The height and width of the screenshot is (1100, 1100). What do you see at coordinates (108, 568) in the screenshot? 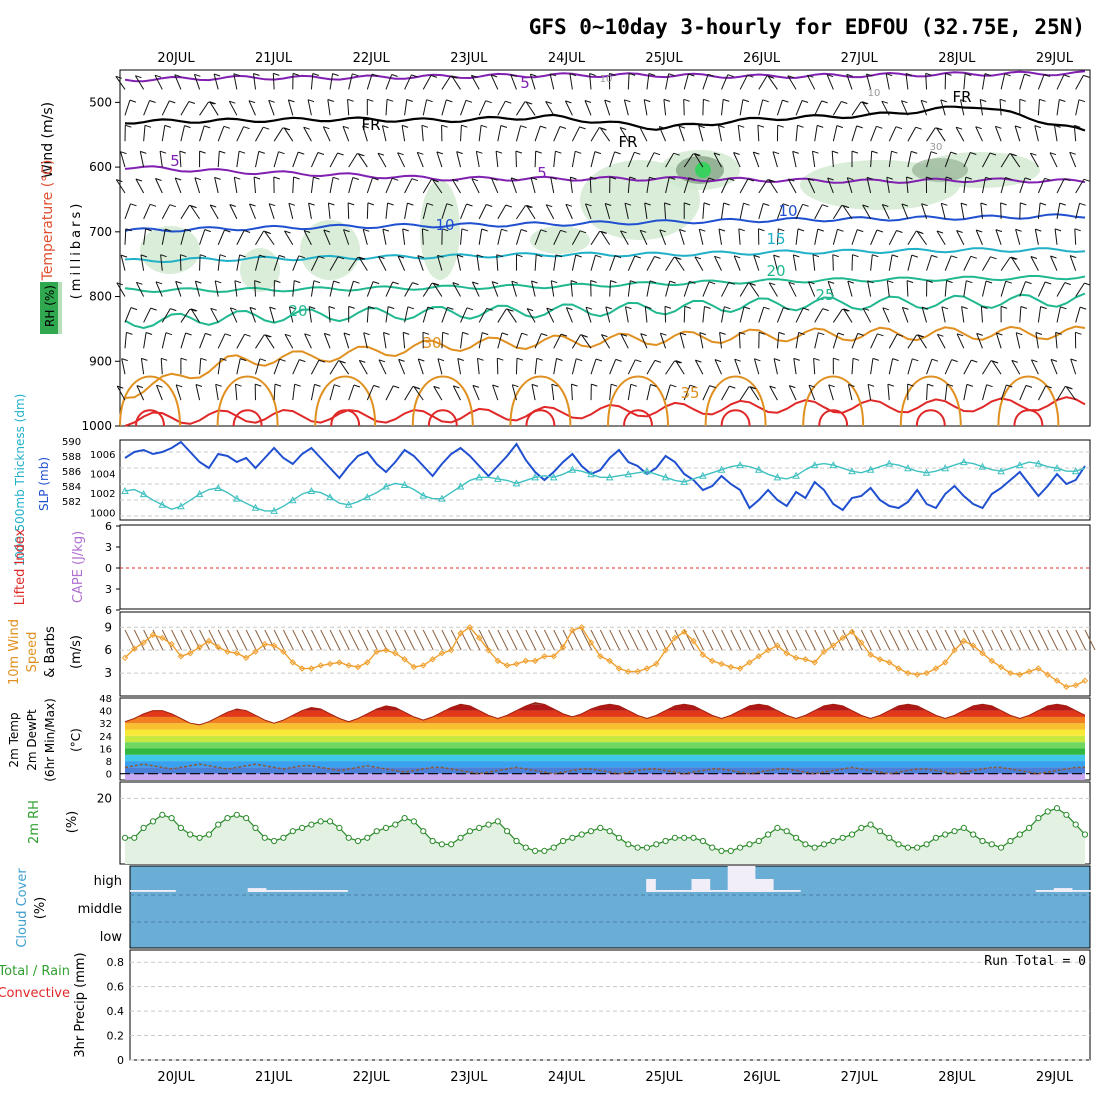
I see `cape-tick-label: 0` at bounding box center [108, 568].